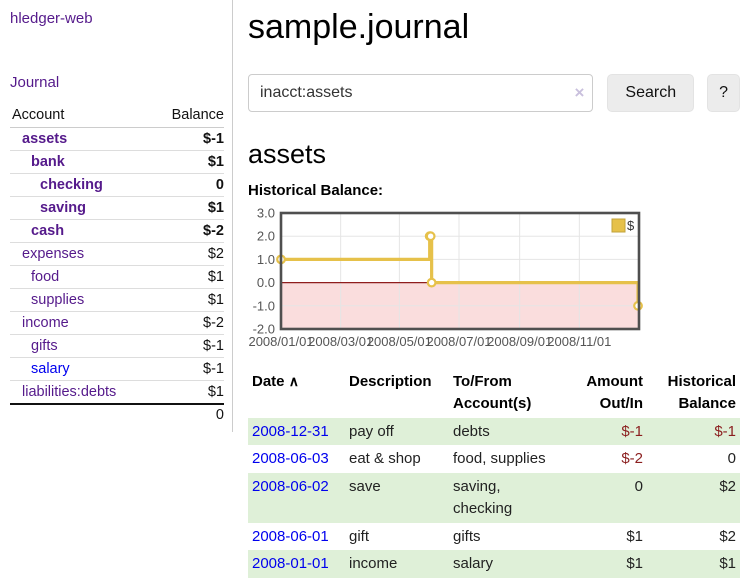  What do you see at coordinates (693, 431) in the screenshot?
I see `register-balance: $-1` at bounding box center [693, 431].